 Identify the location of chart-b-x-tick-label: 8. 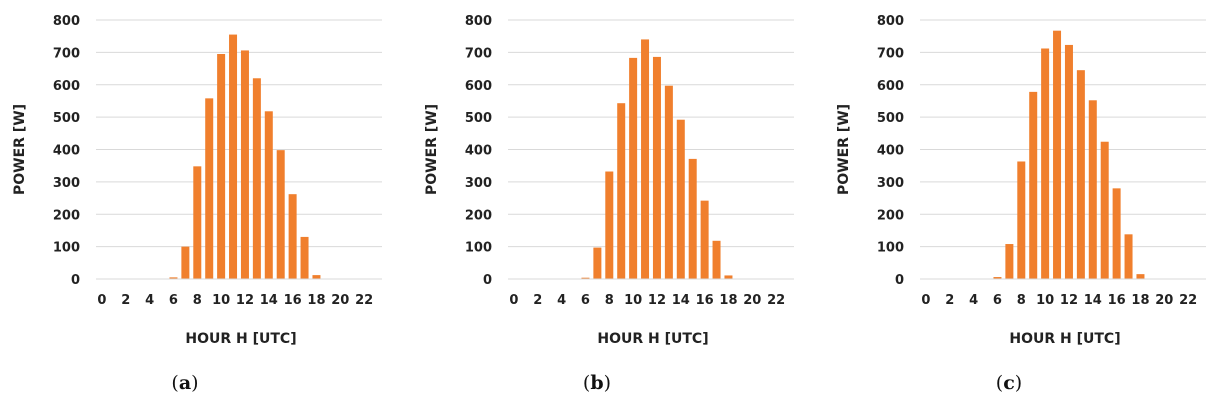
(609, 300).